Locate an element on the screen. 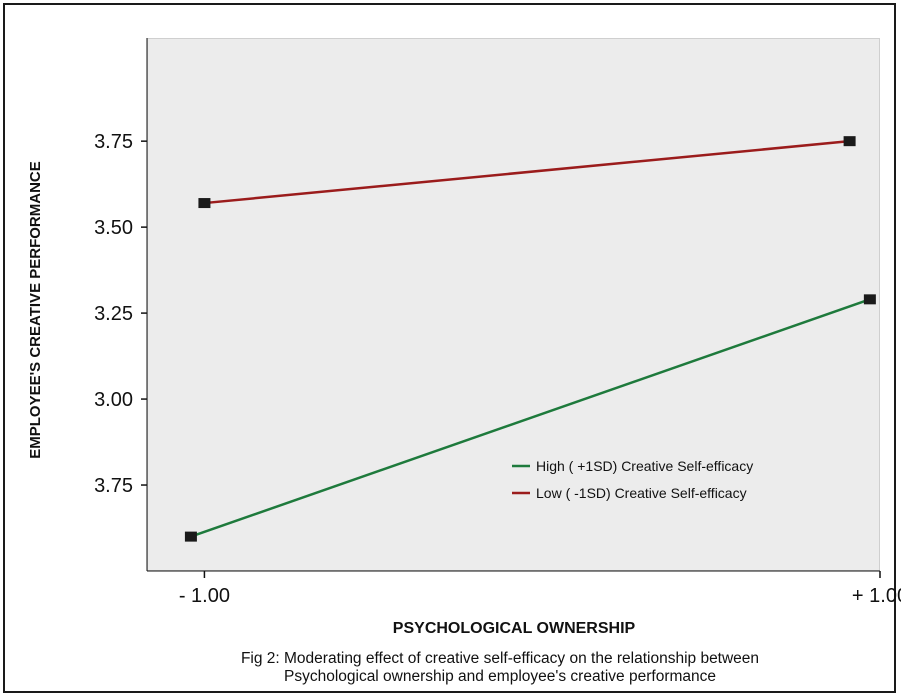 The image size is (901, 698). x-axis-title: PSYCHOLOGICAL OWNERSHIP is located at coordinates (514, 628).